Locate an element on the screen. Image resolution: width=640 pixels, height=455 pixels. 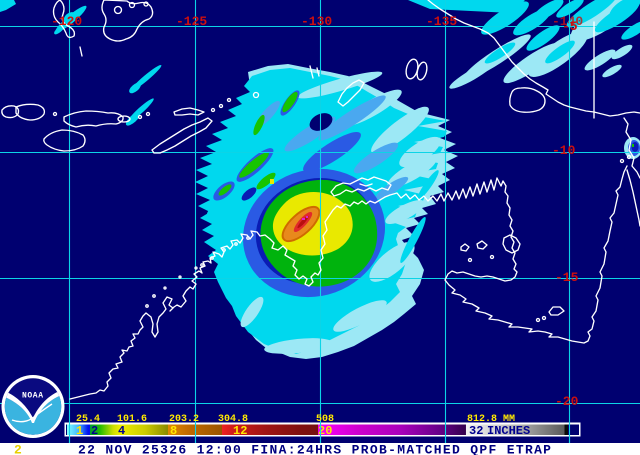
svg-text: 1 is located at coordinates (79, 431).